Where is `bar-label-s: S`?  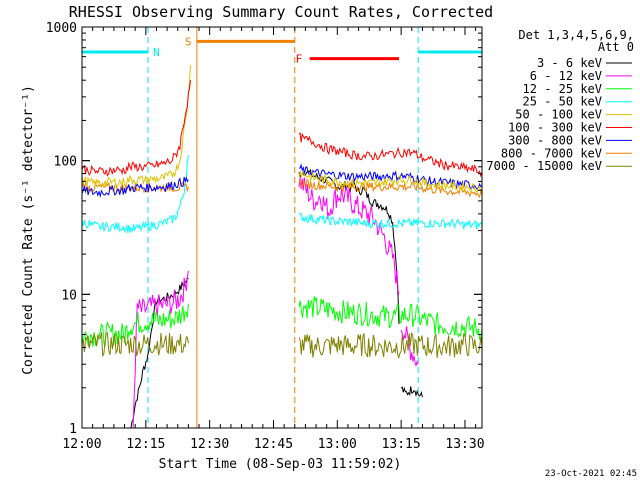 bar-label-s: S is located at coordinates (188, 41).